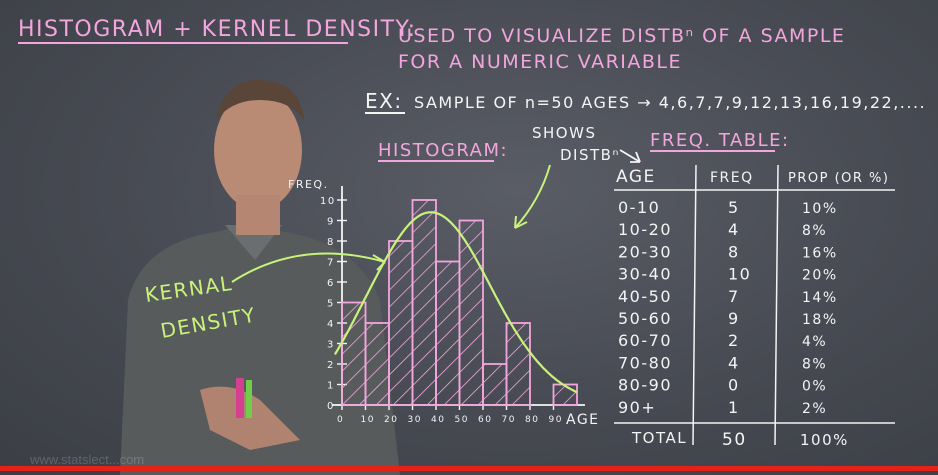  Describe the element at coordinates (732, 178) in the screenshot. I see `table-header-freq: FREQ` at that location.